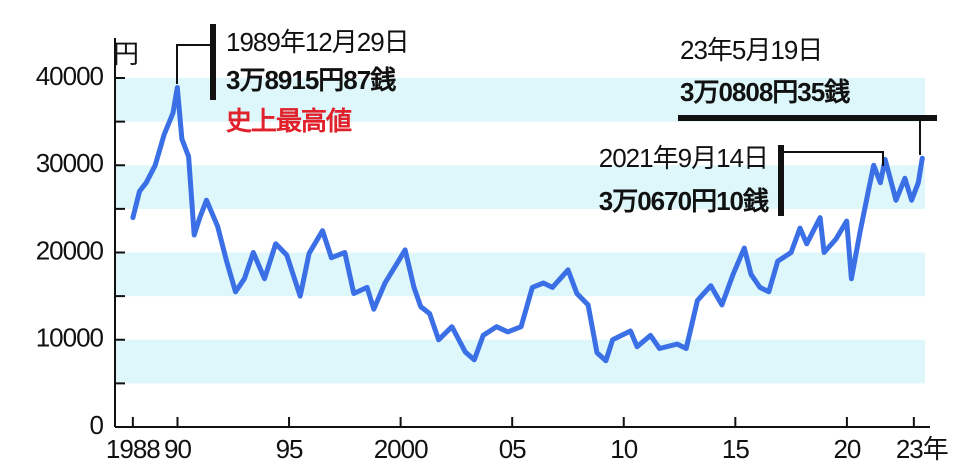 Image resolution: width=971 pixels, height=475 pixels. I want to click on annotation: 3万0808円35銭, so click(765, 92).